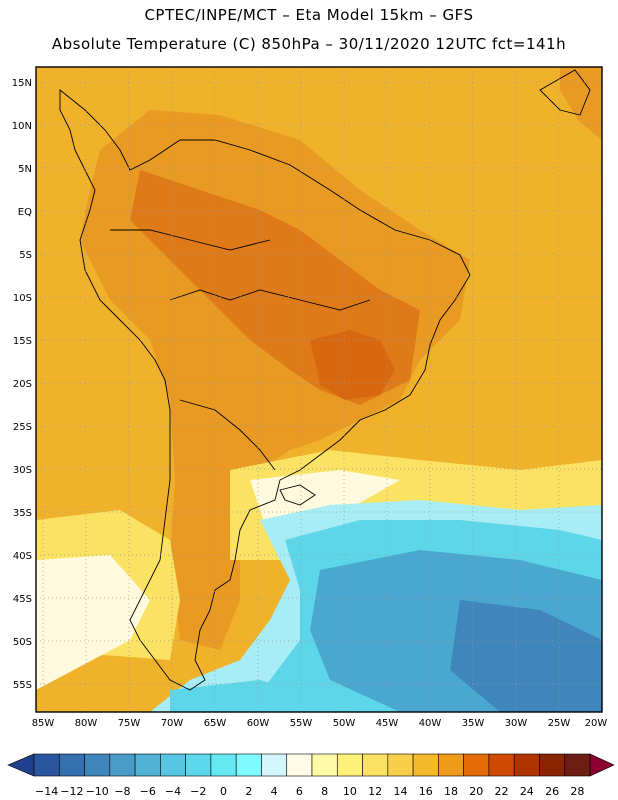 The image size is (618, 800). Describe the element at coordinates (400, 791) in the screenshot. I see `colorbar-label: 14` at that location.